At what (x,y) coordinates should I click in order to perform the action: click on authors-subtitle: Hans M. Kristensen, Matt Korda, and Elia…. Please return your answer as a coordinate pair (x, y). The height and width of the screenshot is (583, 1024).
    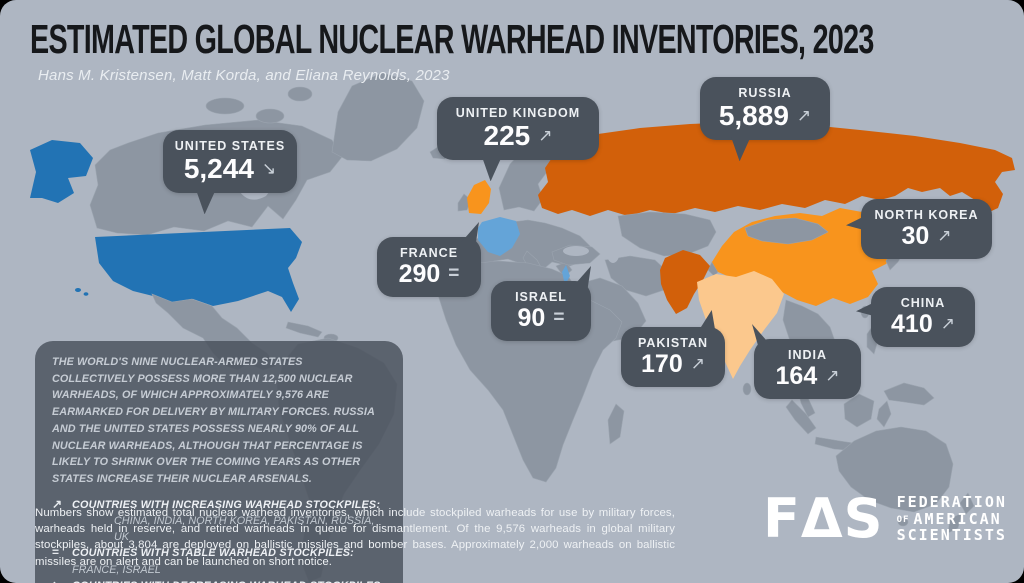
    Looking at the image, I should click on (244, 75).